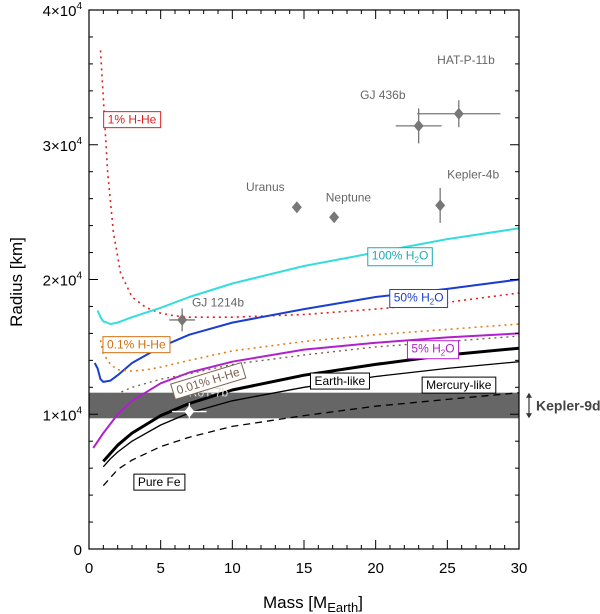  Describe the element at coordinates (304, 405) in the screenshot. I see `kepler-9d-band` at that location.